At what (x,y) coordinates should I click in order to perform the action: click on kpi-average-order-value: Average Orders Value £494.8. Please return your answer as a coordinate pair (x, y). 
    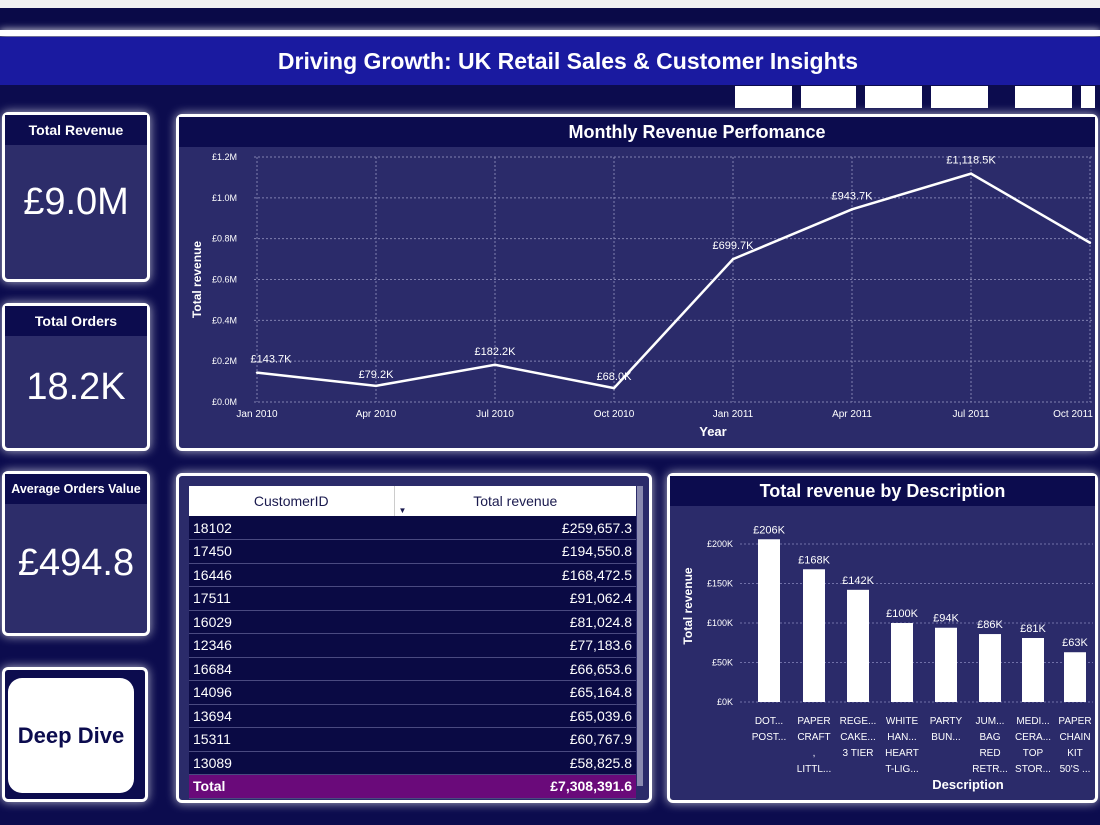
    Looking at the image, I should click on (76, 553).